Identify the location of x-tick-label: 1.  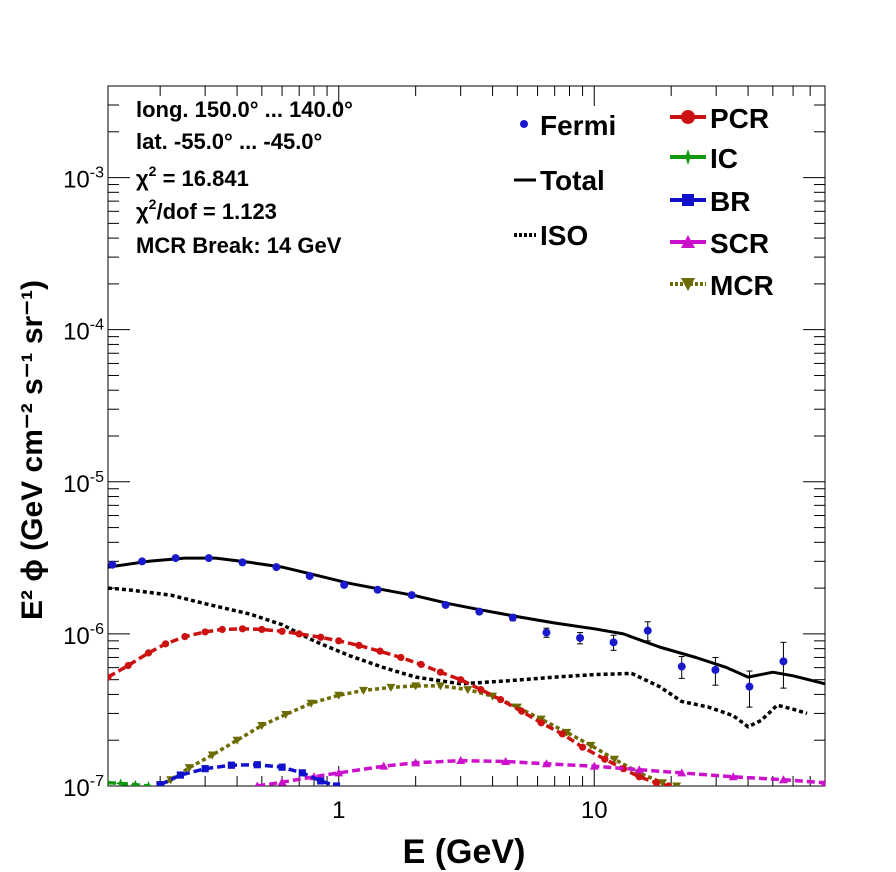
(338, 810).